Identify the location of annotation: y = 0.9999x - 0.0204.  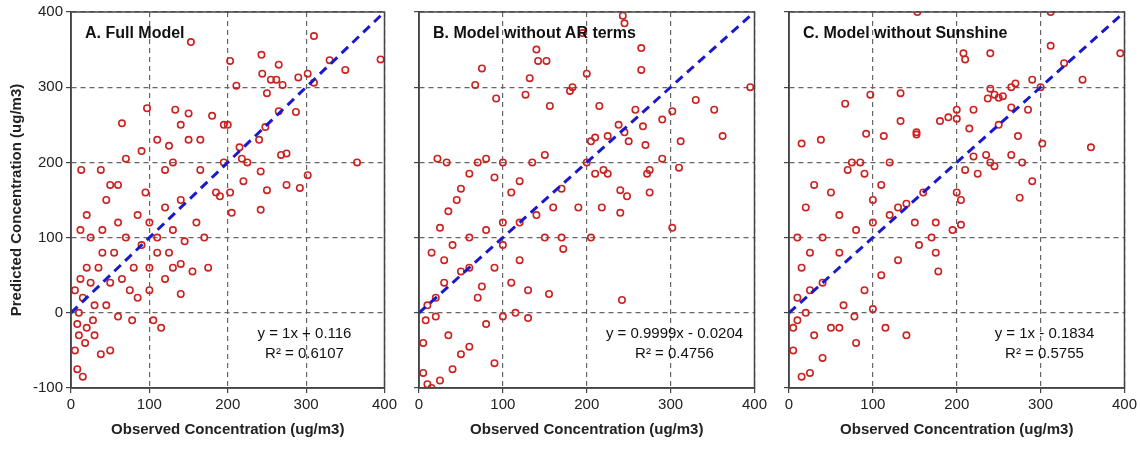
(674, 333).